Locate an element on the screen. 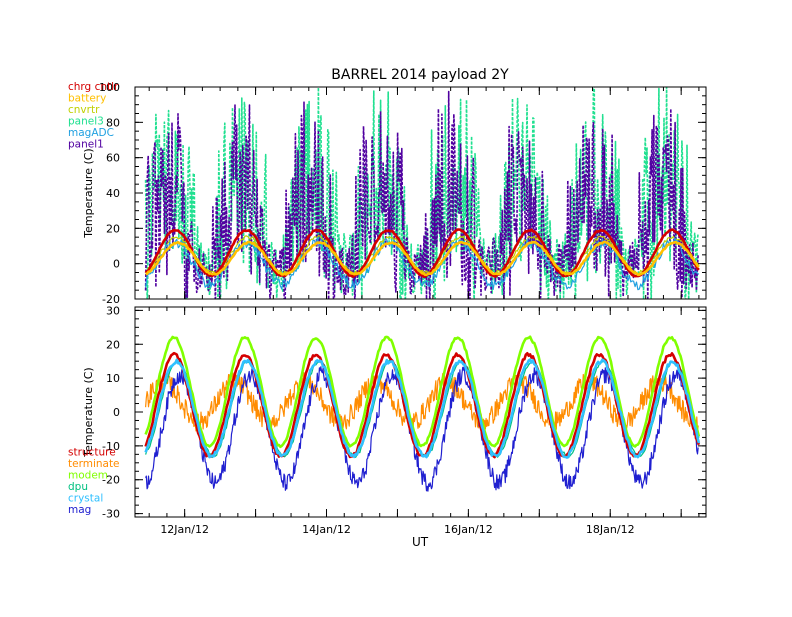  series-line-crystal is located at coordinates (422, 408).